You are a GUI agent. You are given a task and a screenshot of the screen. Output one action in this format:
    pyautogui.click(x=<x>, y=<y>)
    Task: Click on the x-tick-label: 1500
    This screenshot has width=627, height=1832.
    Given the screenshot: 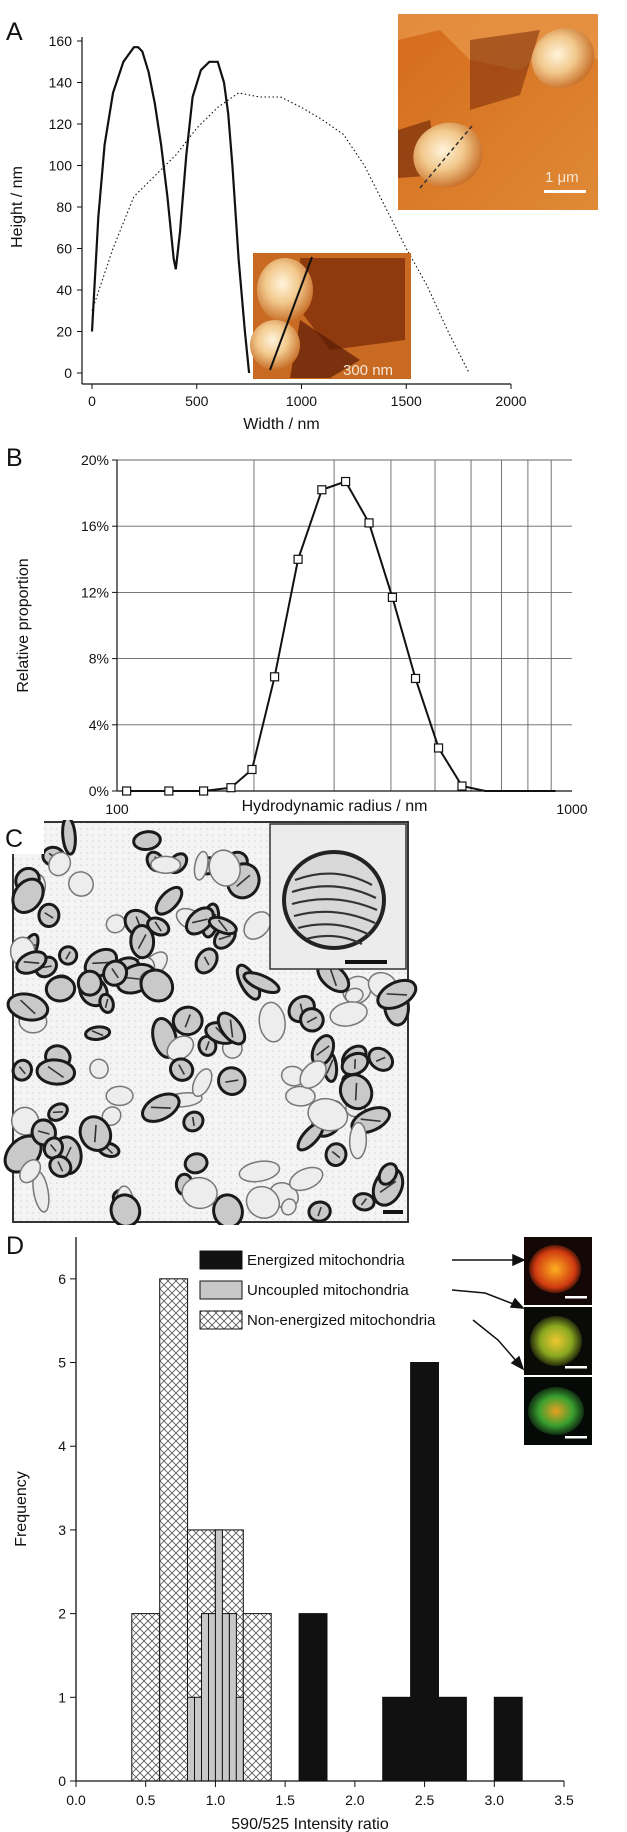 What is the action you would take?
    pyautogui.click(x=406, y=401)
    